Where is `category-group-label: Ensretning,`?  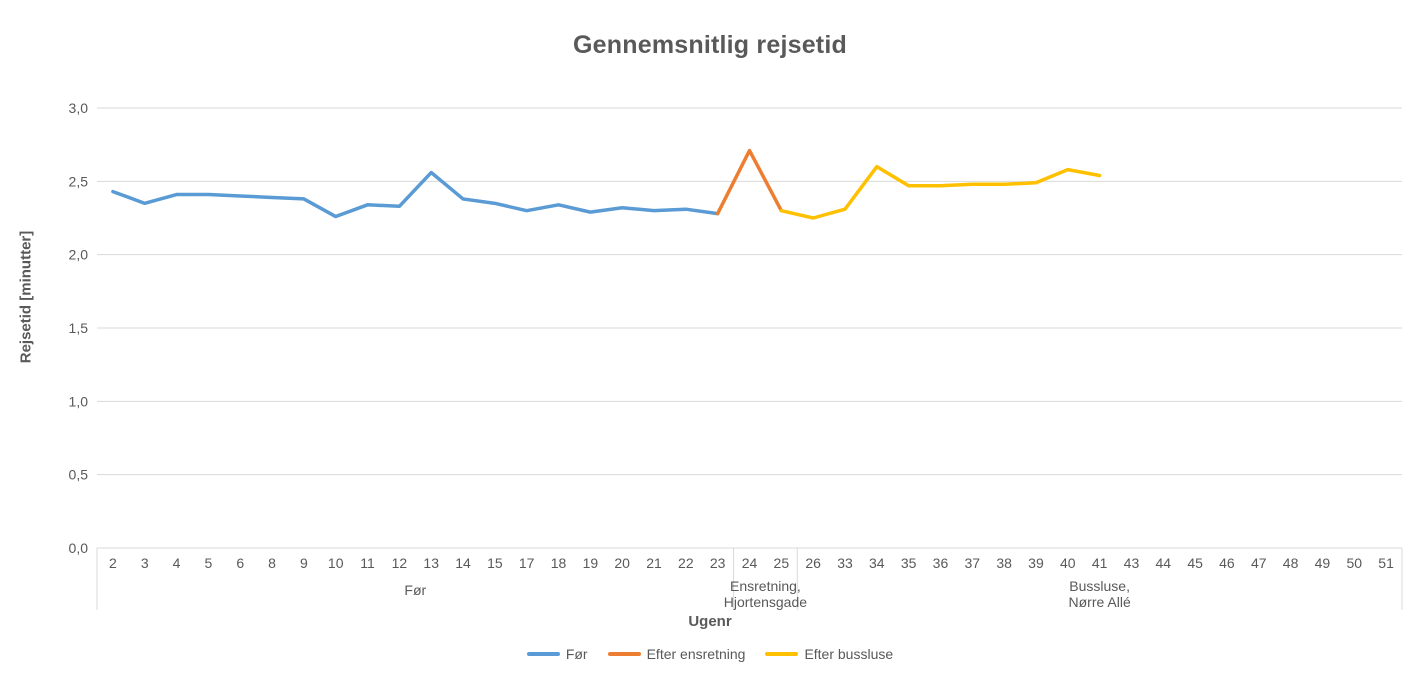 category-group-label: Ensretning, is located at coordinates (765, 586).